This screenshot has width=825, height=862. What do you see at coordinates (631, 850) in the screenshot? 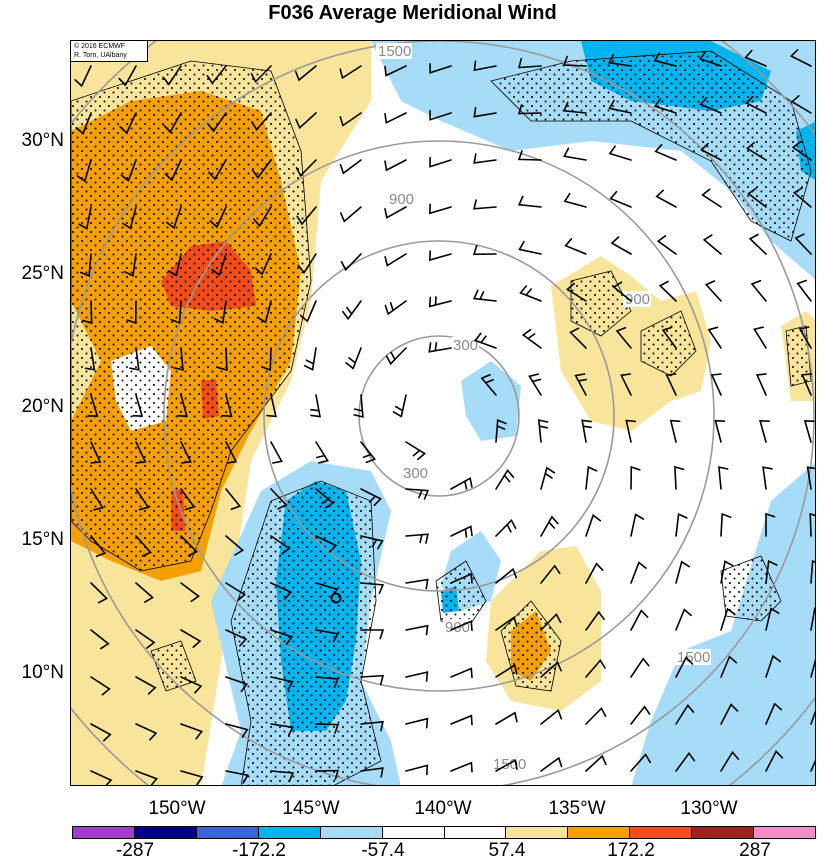
I see `colorbar-label: 172.2` at bounding box center [631, 850].